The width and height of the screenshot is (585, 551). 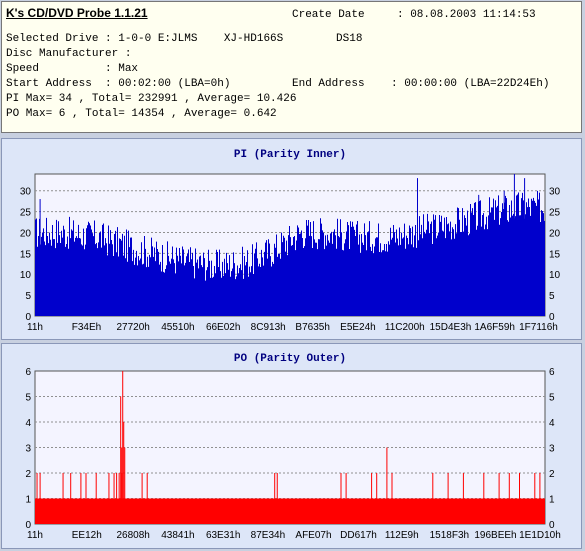 What do you see at coordinates (538, 327) in the screenshot?
I see `x-tick-label: 1F7116h` at bounding box center [538, 327].